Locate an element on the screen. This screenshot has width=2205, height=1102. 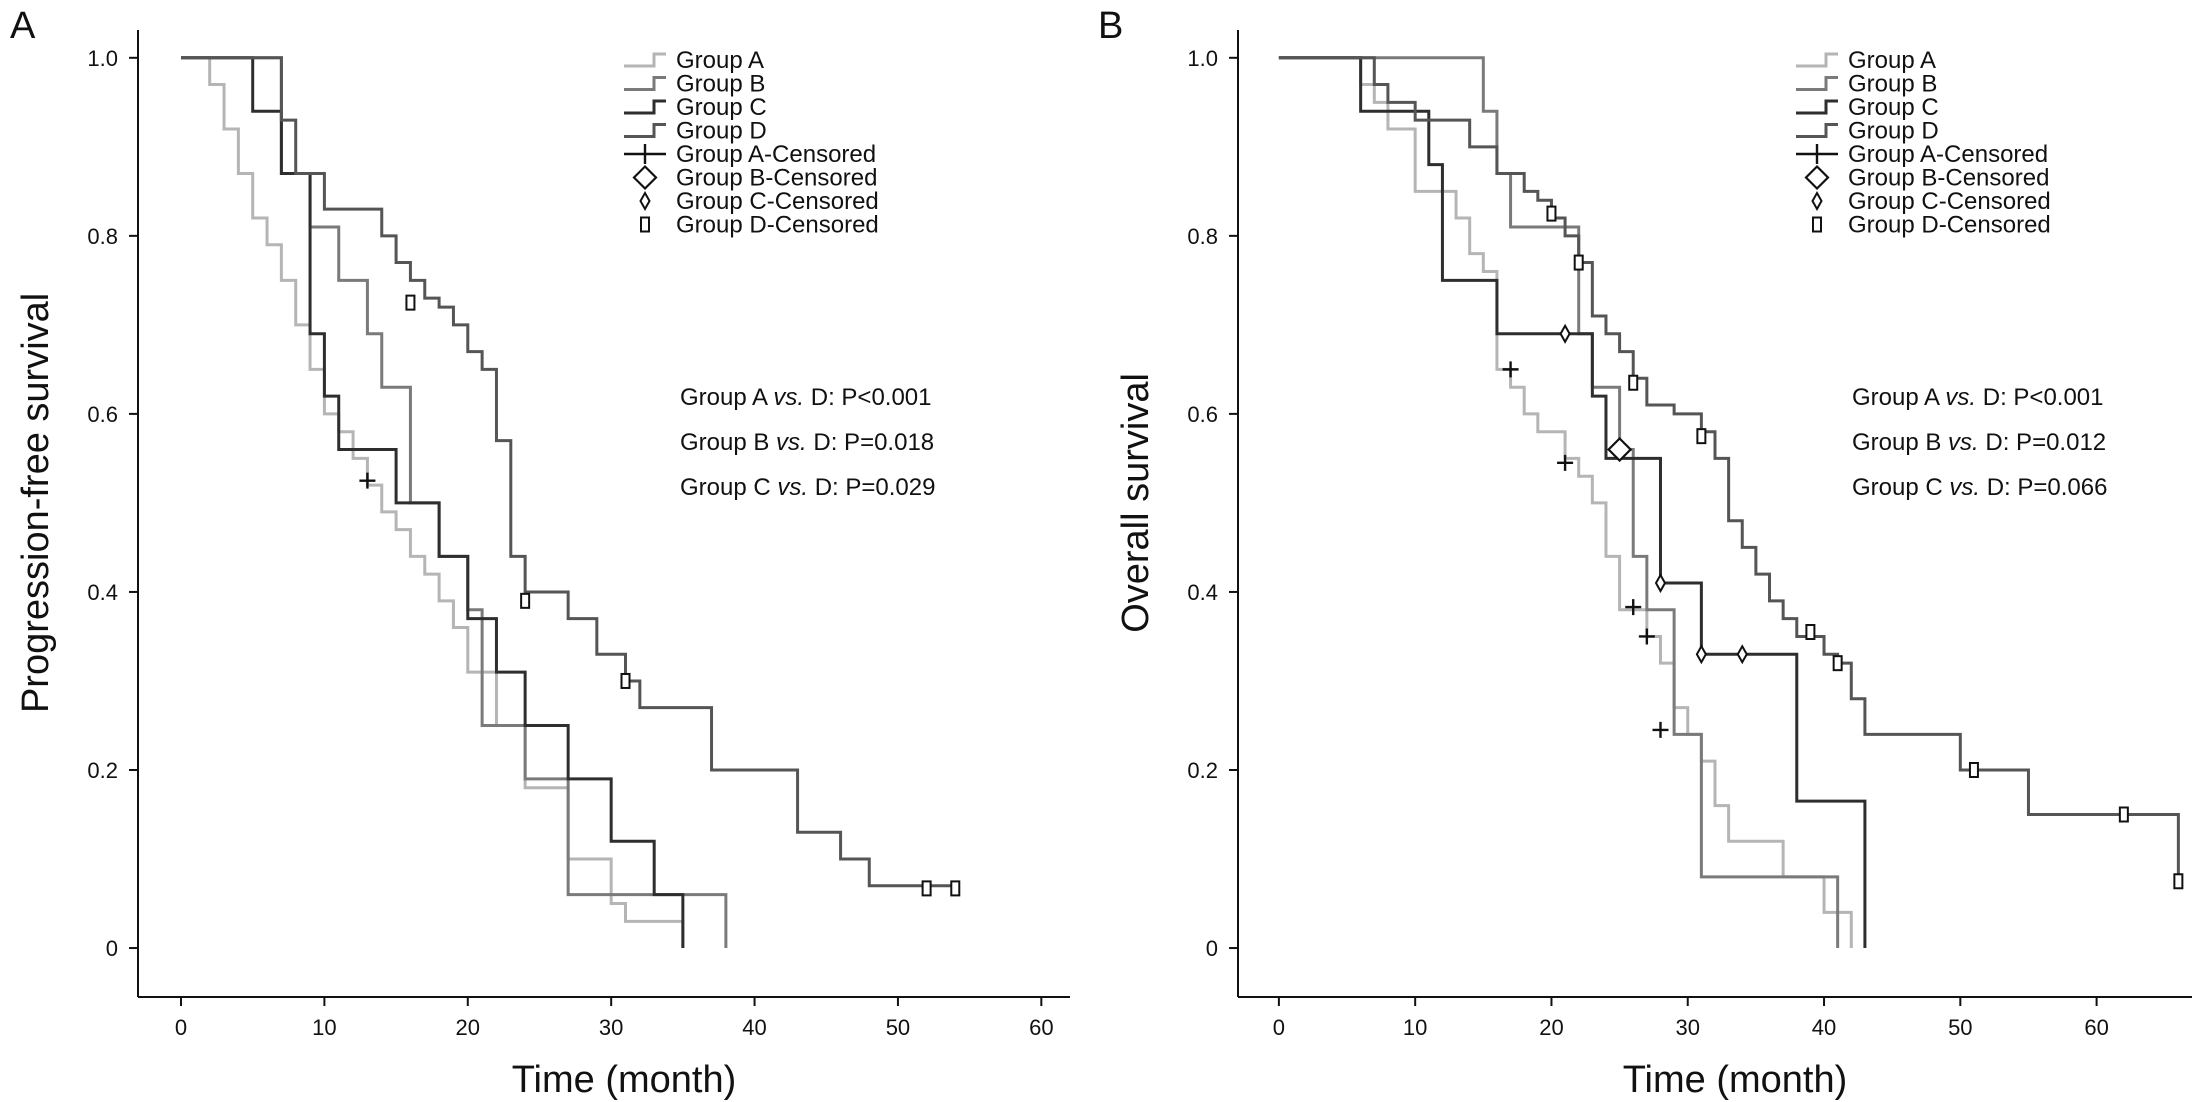
annotation-text: D: P=0.066 is located at coordinates (2043, 487).